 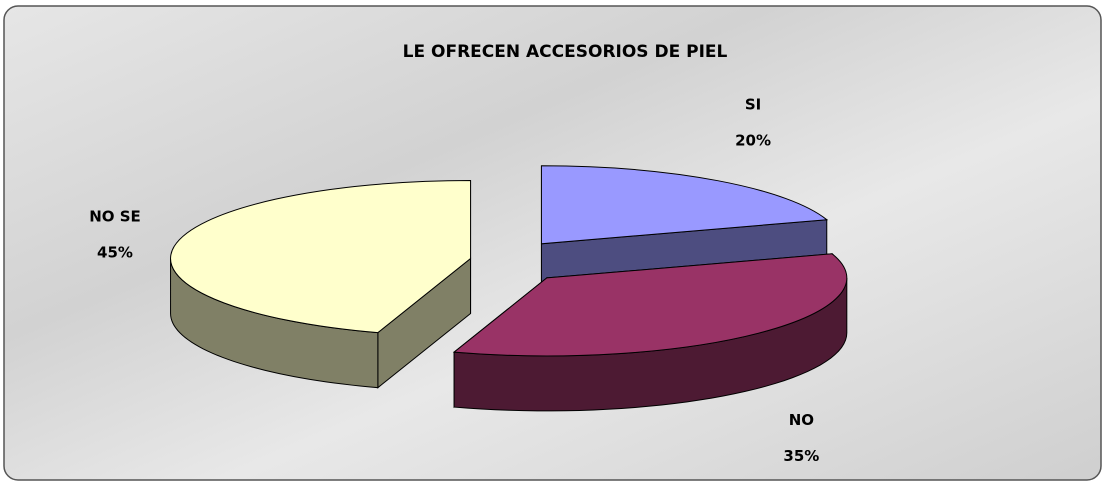 What do you see at coordinates (565, 52) in the screenshot?
I see `chart-title: LE OFRECEN ACCESORIOS DE PIEL` at bounding box center [565, 52].